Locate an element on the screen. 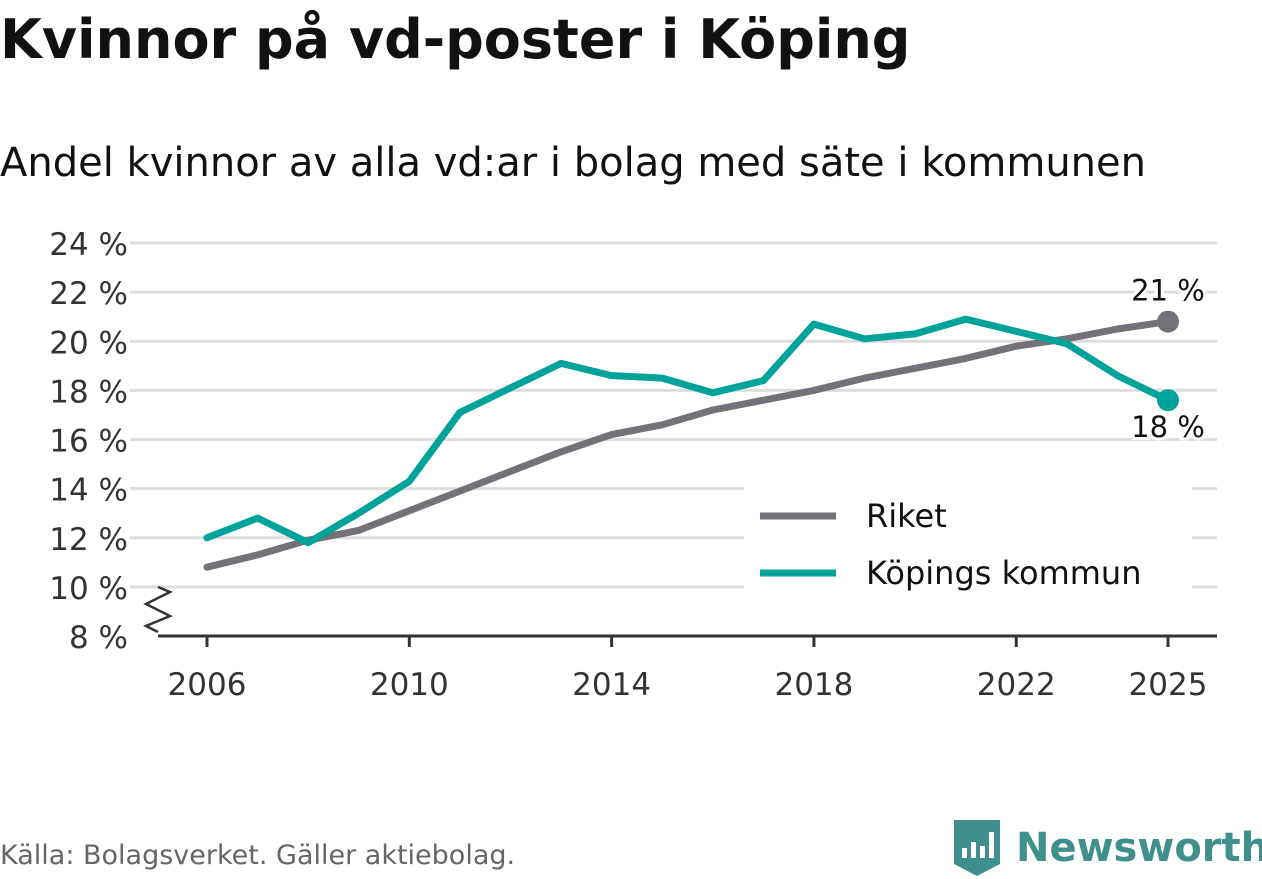  y-tick-label: 18 % is located at coordinates (88, 392).